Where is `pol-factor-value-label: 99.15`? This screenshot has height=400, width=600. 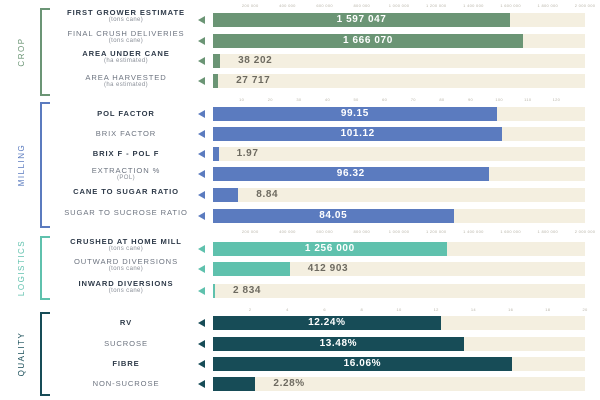
pol-factor-value-label: 99.15 is located at coordinates (354, 113).